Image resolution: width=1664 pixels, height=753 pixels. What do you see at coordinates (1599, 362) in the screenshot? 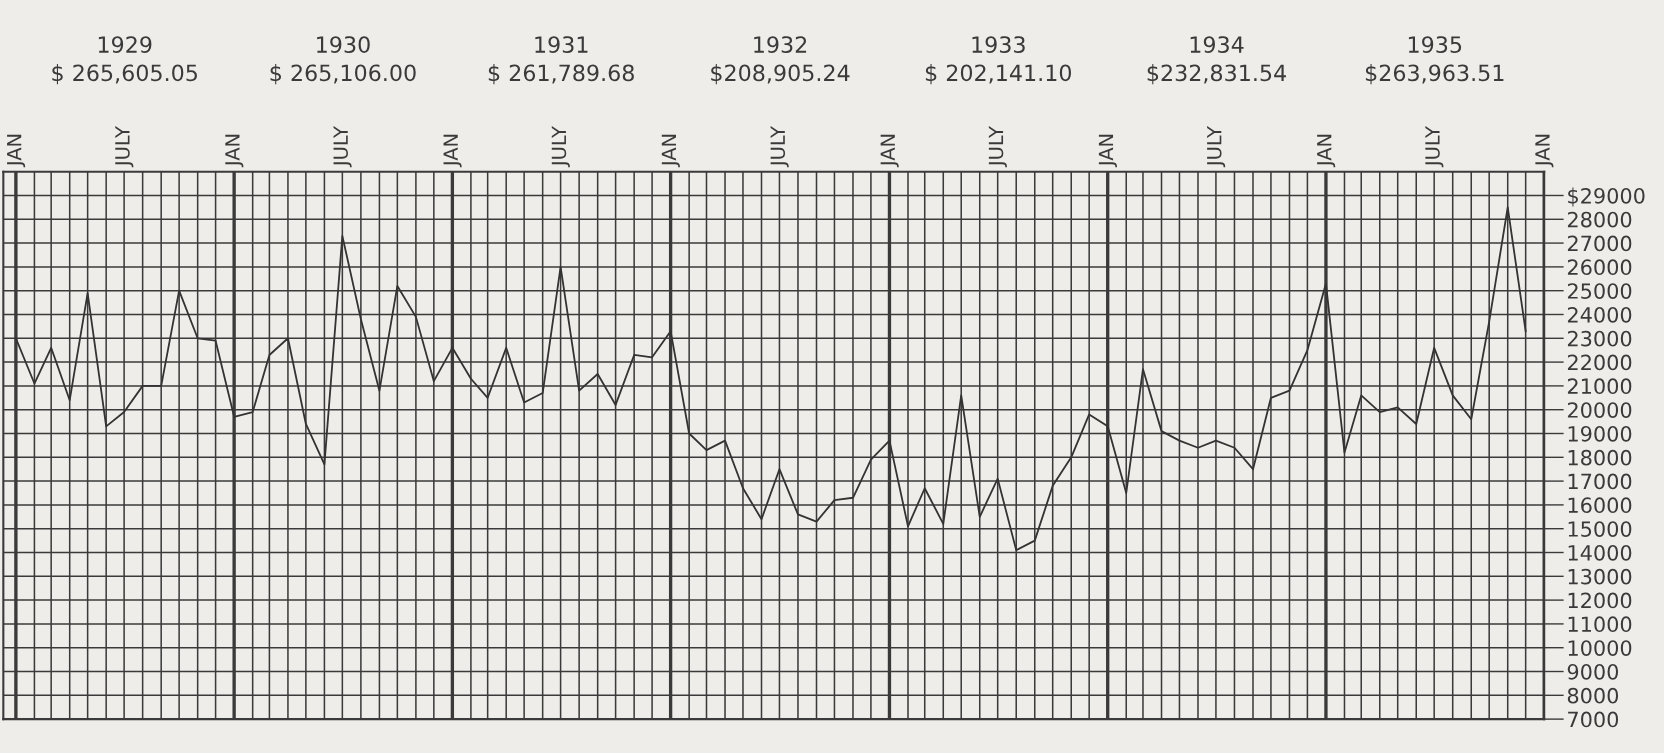
I see `y-tick-label: 22000` at bounding box center [1599, 362].